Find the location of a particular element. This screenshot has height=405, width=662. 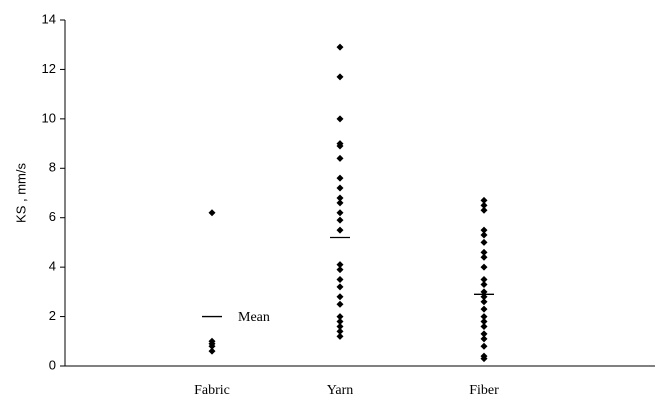

legend-label: Mean is located at coordinates (254, 317).